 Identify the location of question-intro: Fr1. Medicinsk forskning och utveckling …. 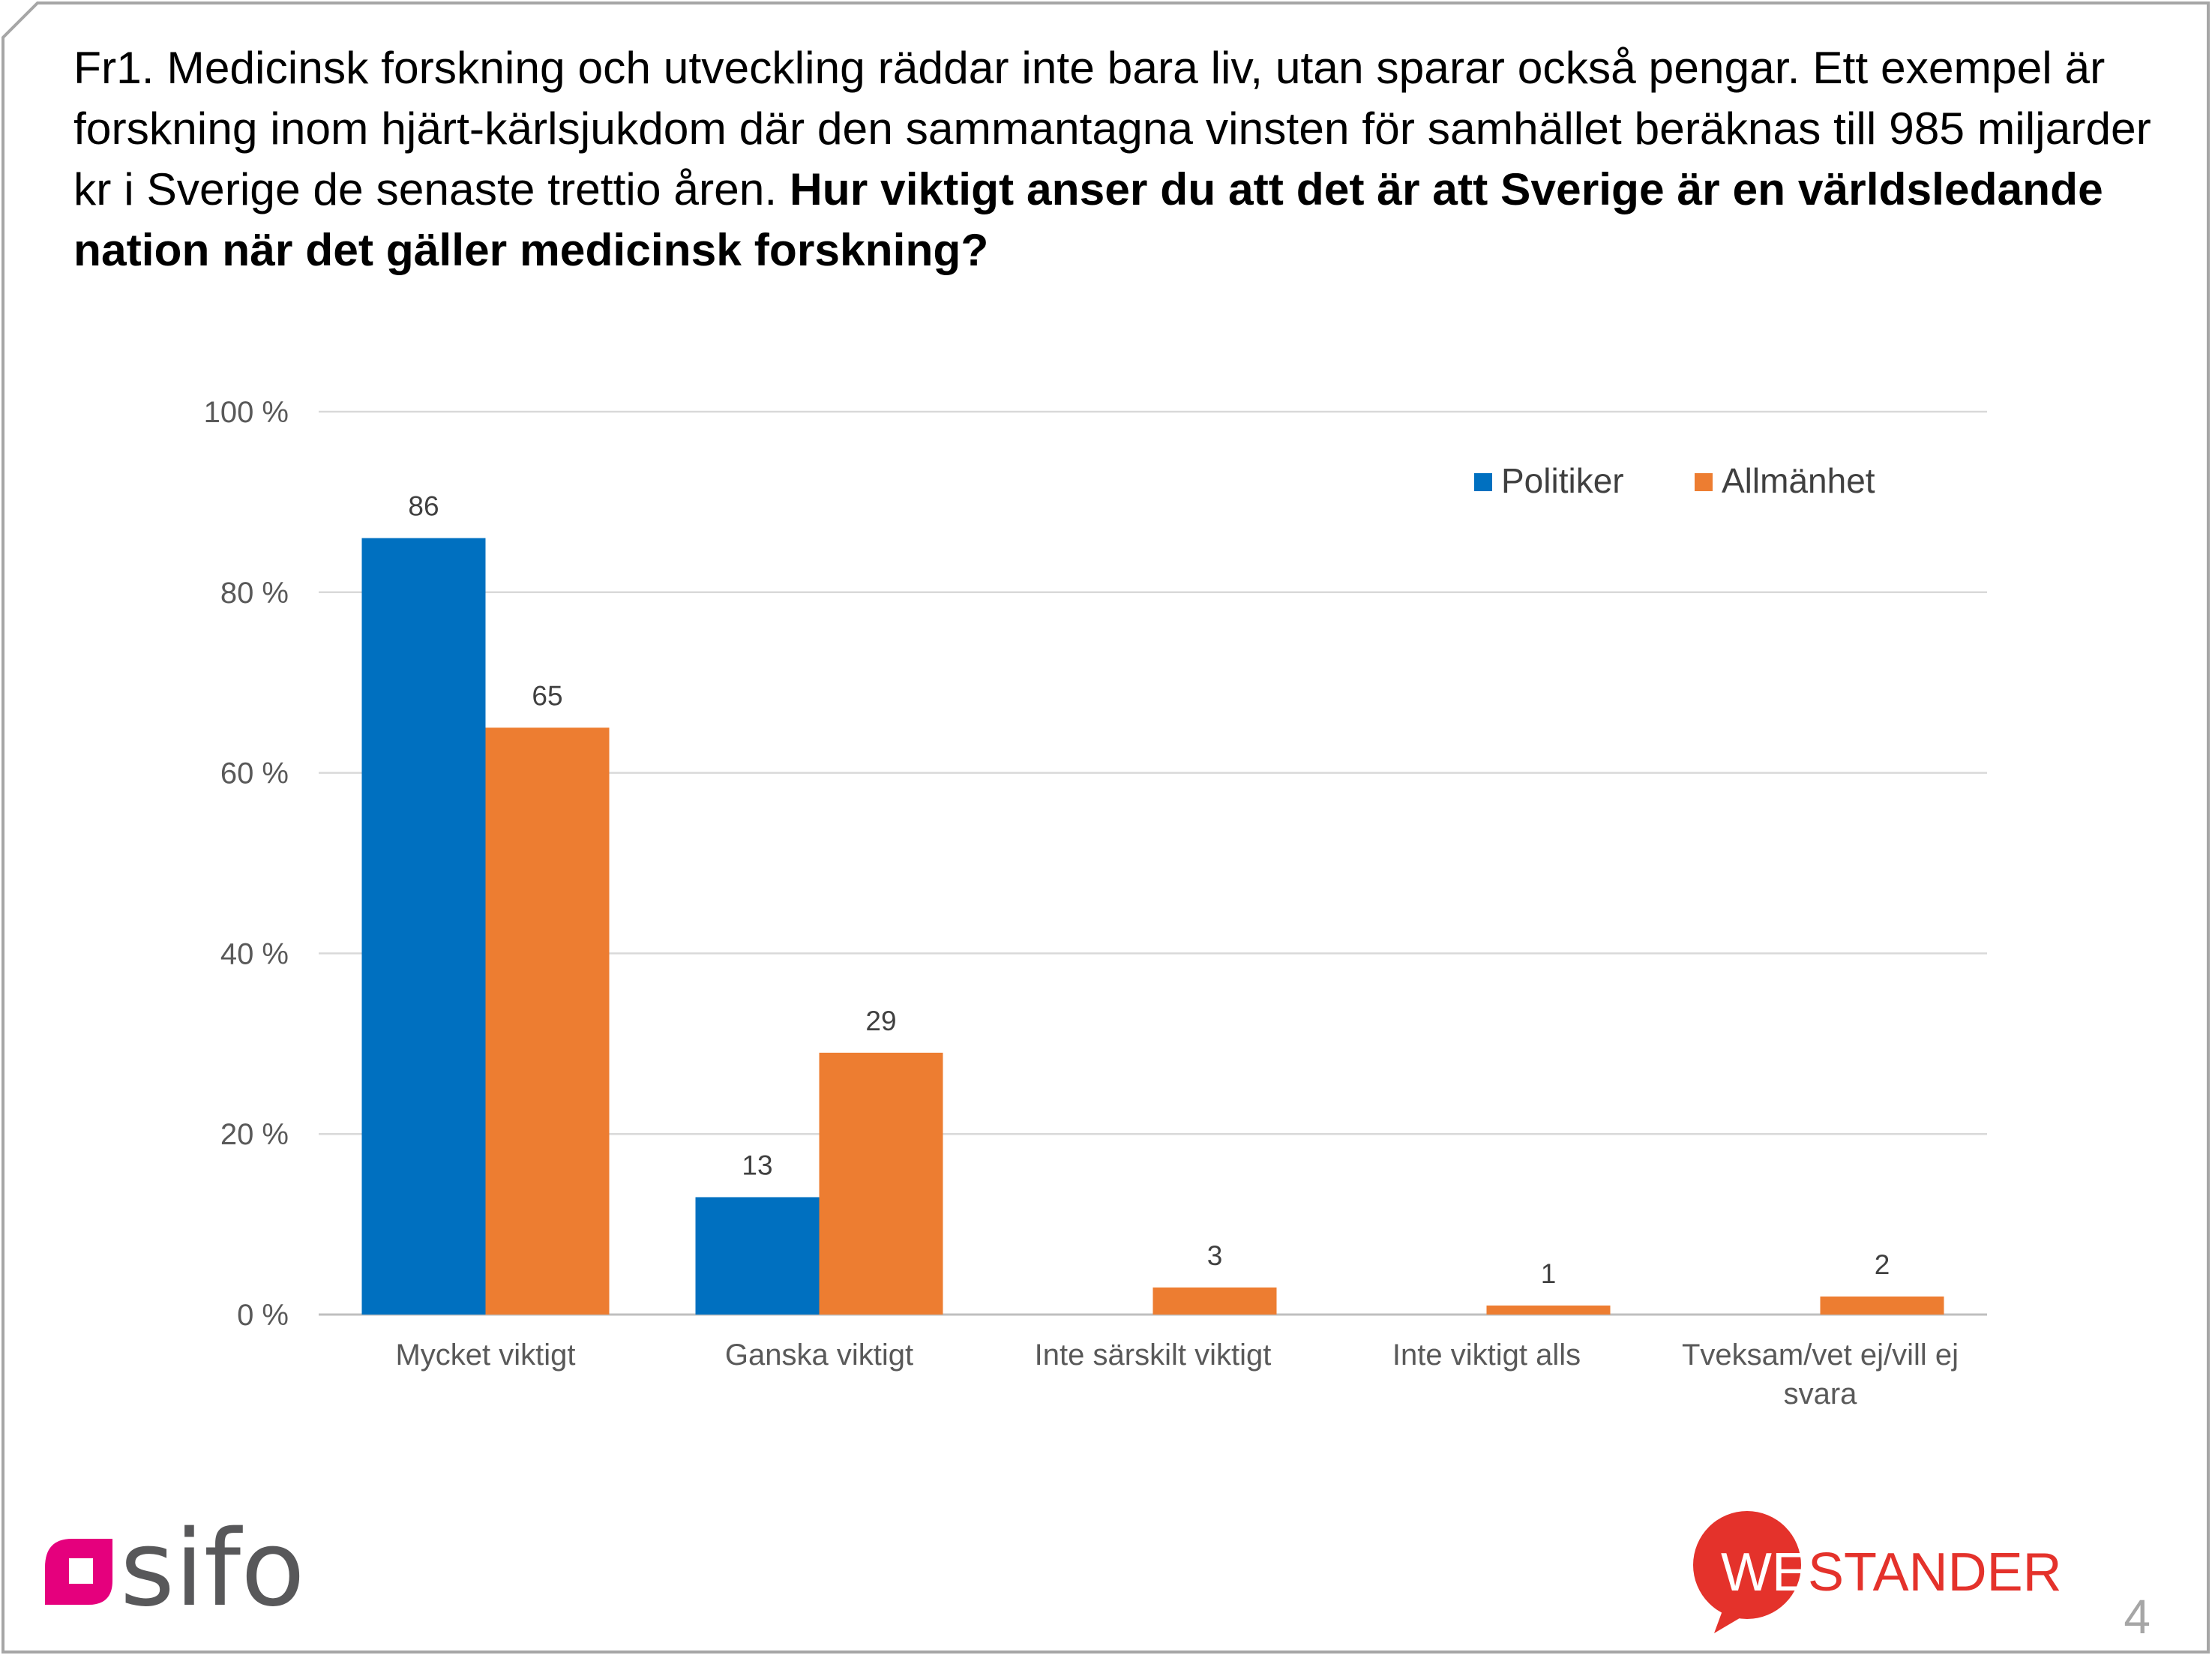
(1112, 128).